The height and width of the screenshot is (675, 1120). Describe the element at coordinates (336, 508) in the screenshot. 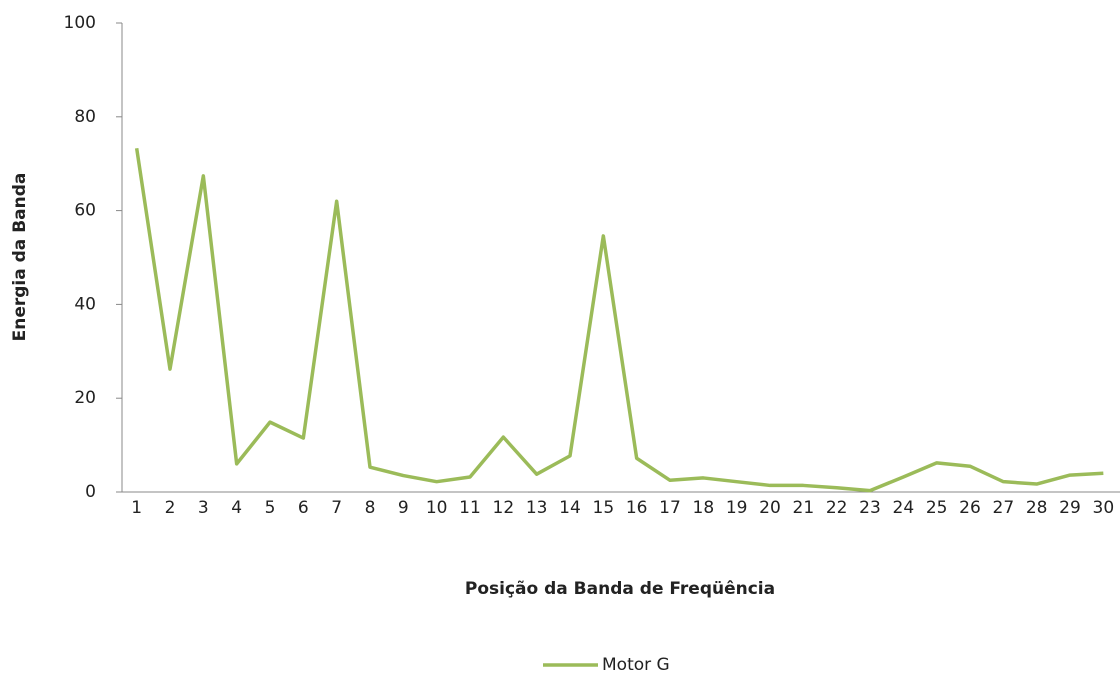

I see `x-tick-label: 7` at that location.